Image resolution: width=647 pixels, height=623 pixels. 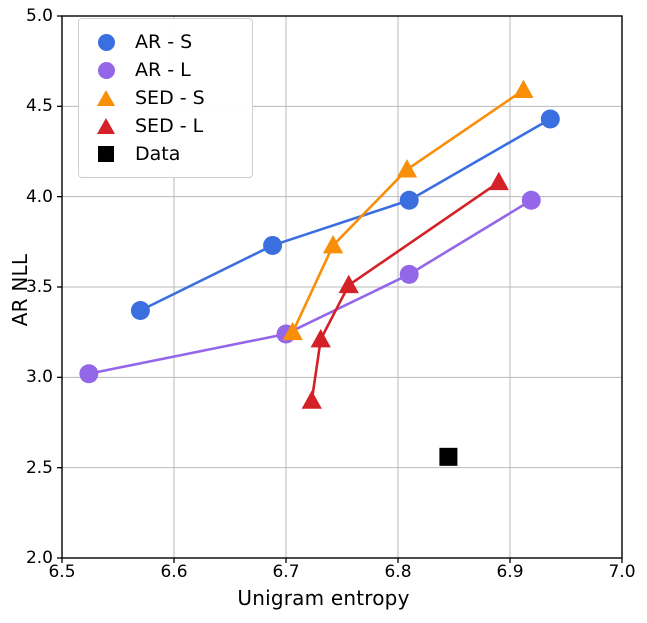 What do you see at coordinates (169, 126) in the screenshot?
I see `legend-label: SED - L` at bounding box center [169, 126].